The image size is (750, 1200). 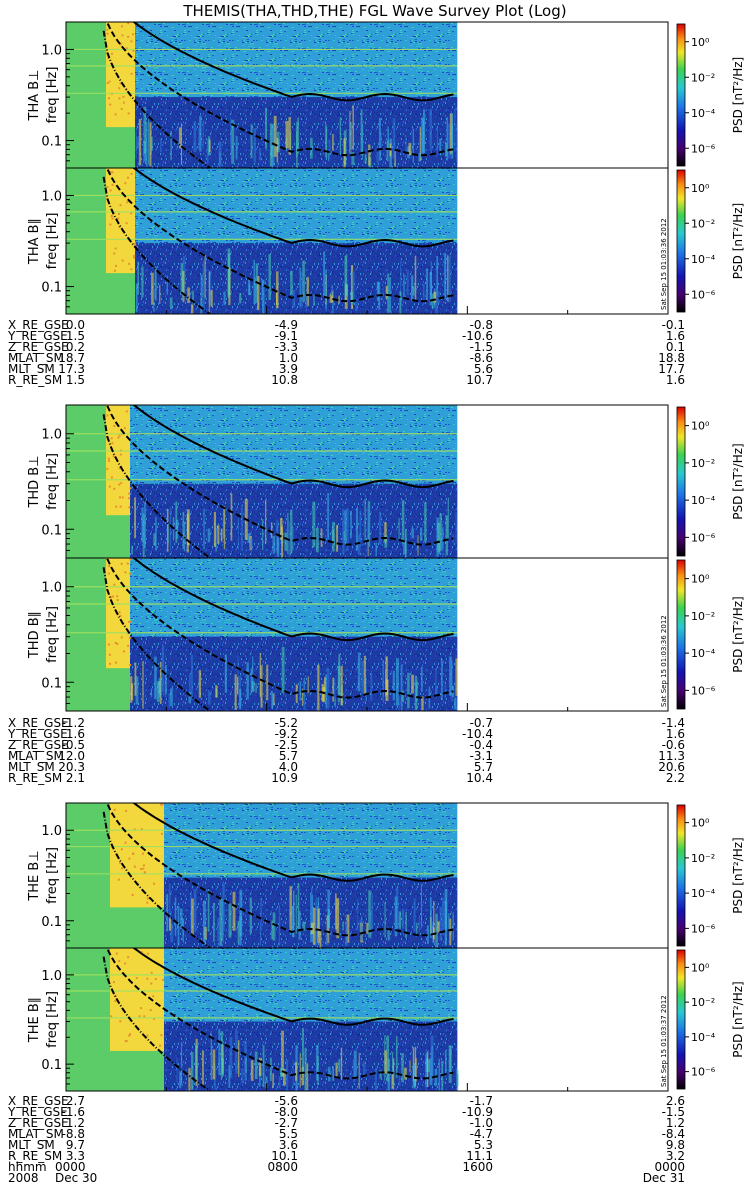 I want to click on panel-name: THE B∥, so click(x=34, y=1020).